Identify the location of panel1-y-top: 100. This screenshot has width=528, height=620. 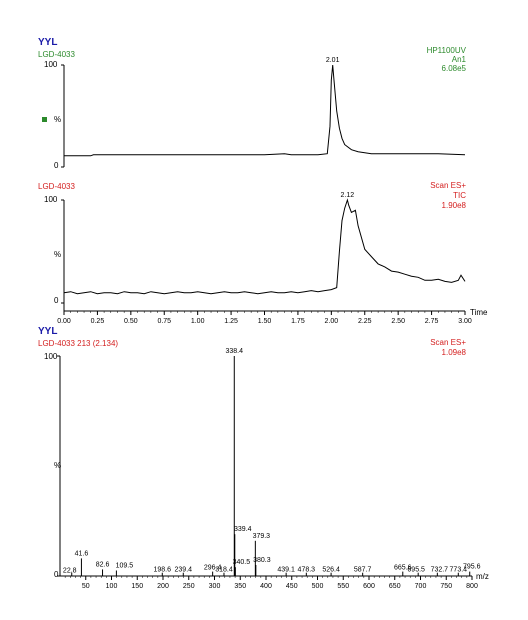
(51, 64).